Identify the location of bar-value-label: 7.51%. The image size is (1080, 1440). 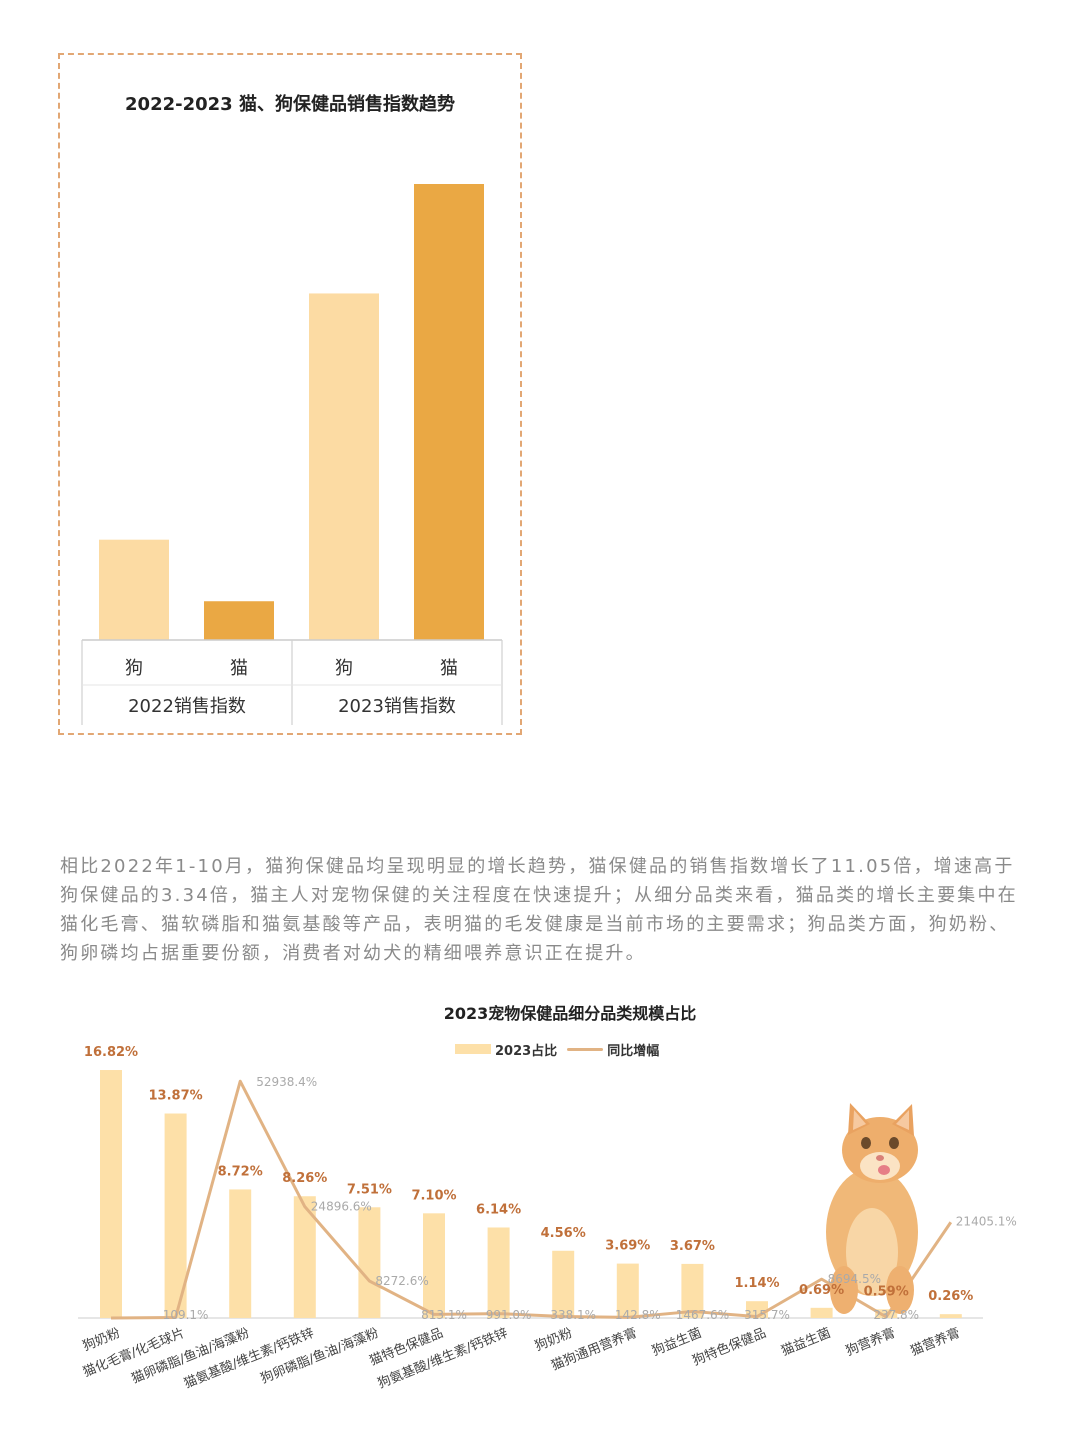
(369, 1189).